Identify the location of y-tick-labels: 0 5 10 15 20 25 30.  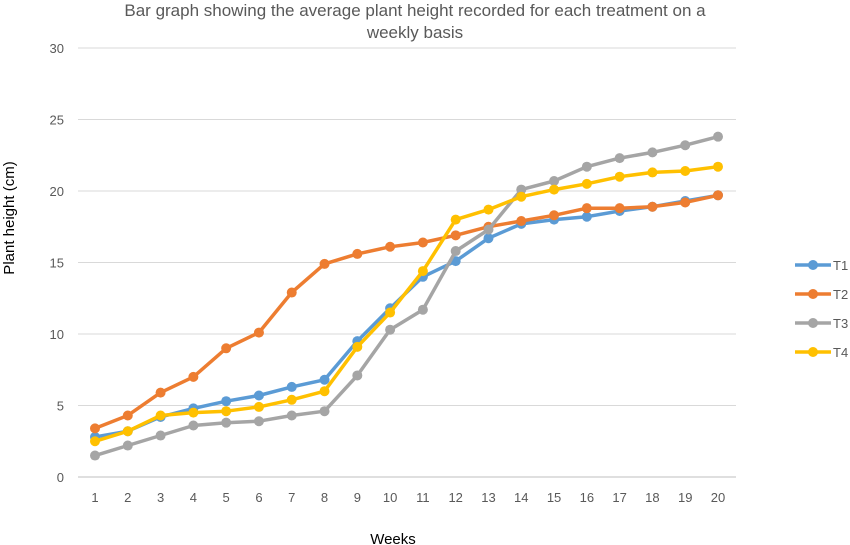
(57, 263).